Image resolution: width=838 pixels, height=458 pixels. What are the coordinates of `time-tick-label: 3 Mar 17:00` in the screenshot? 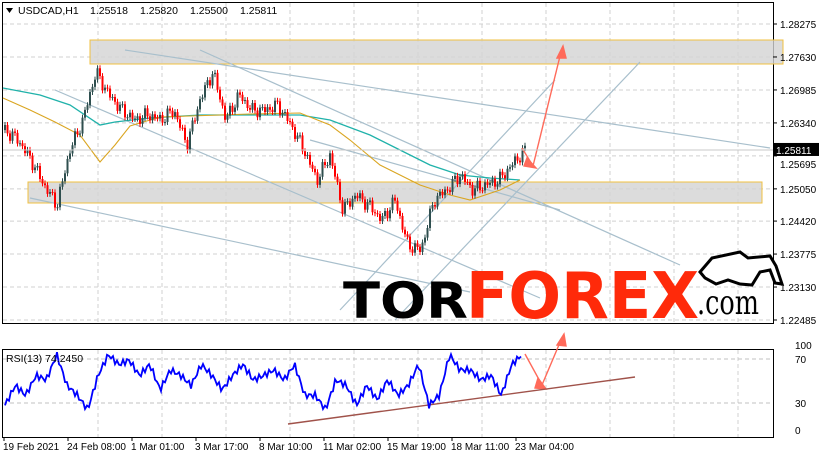 It's located at (222, 447).